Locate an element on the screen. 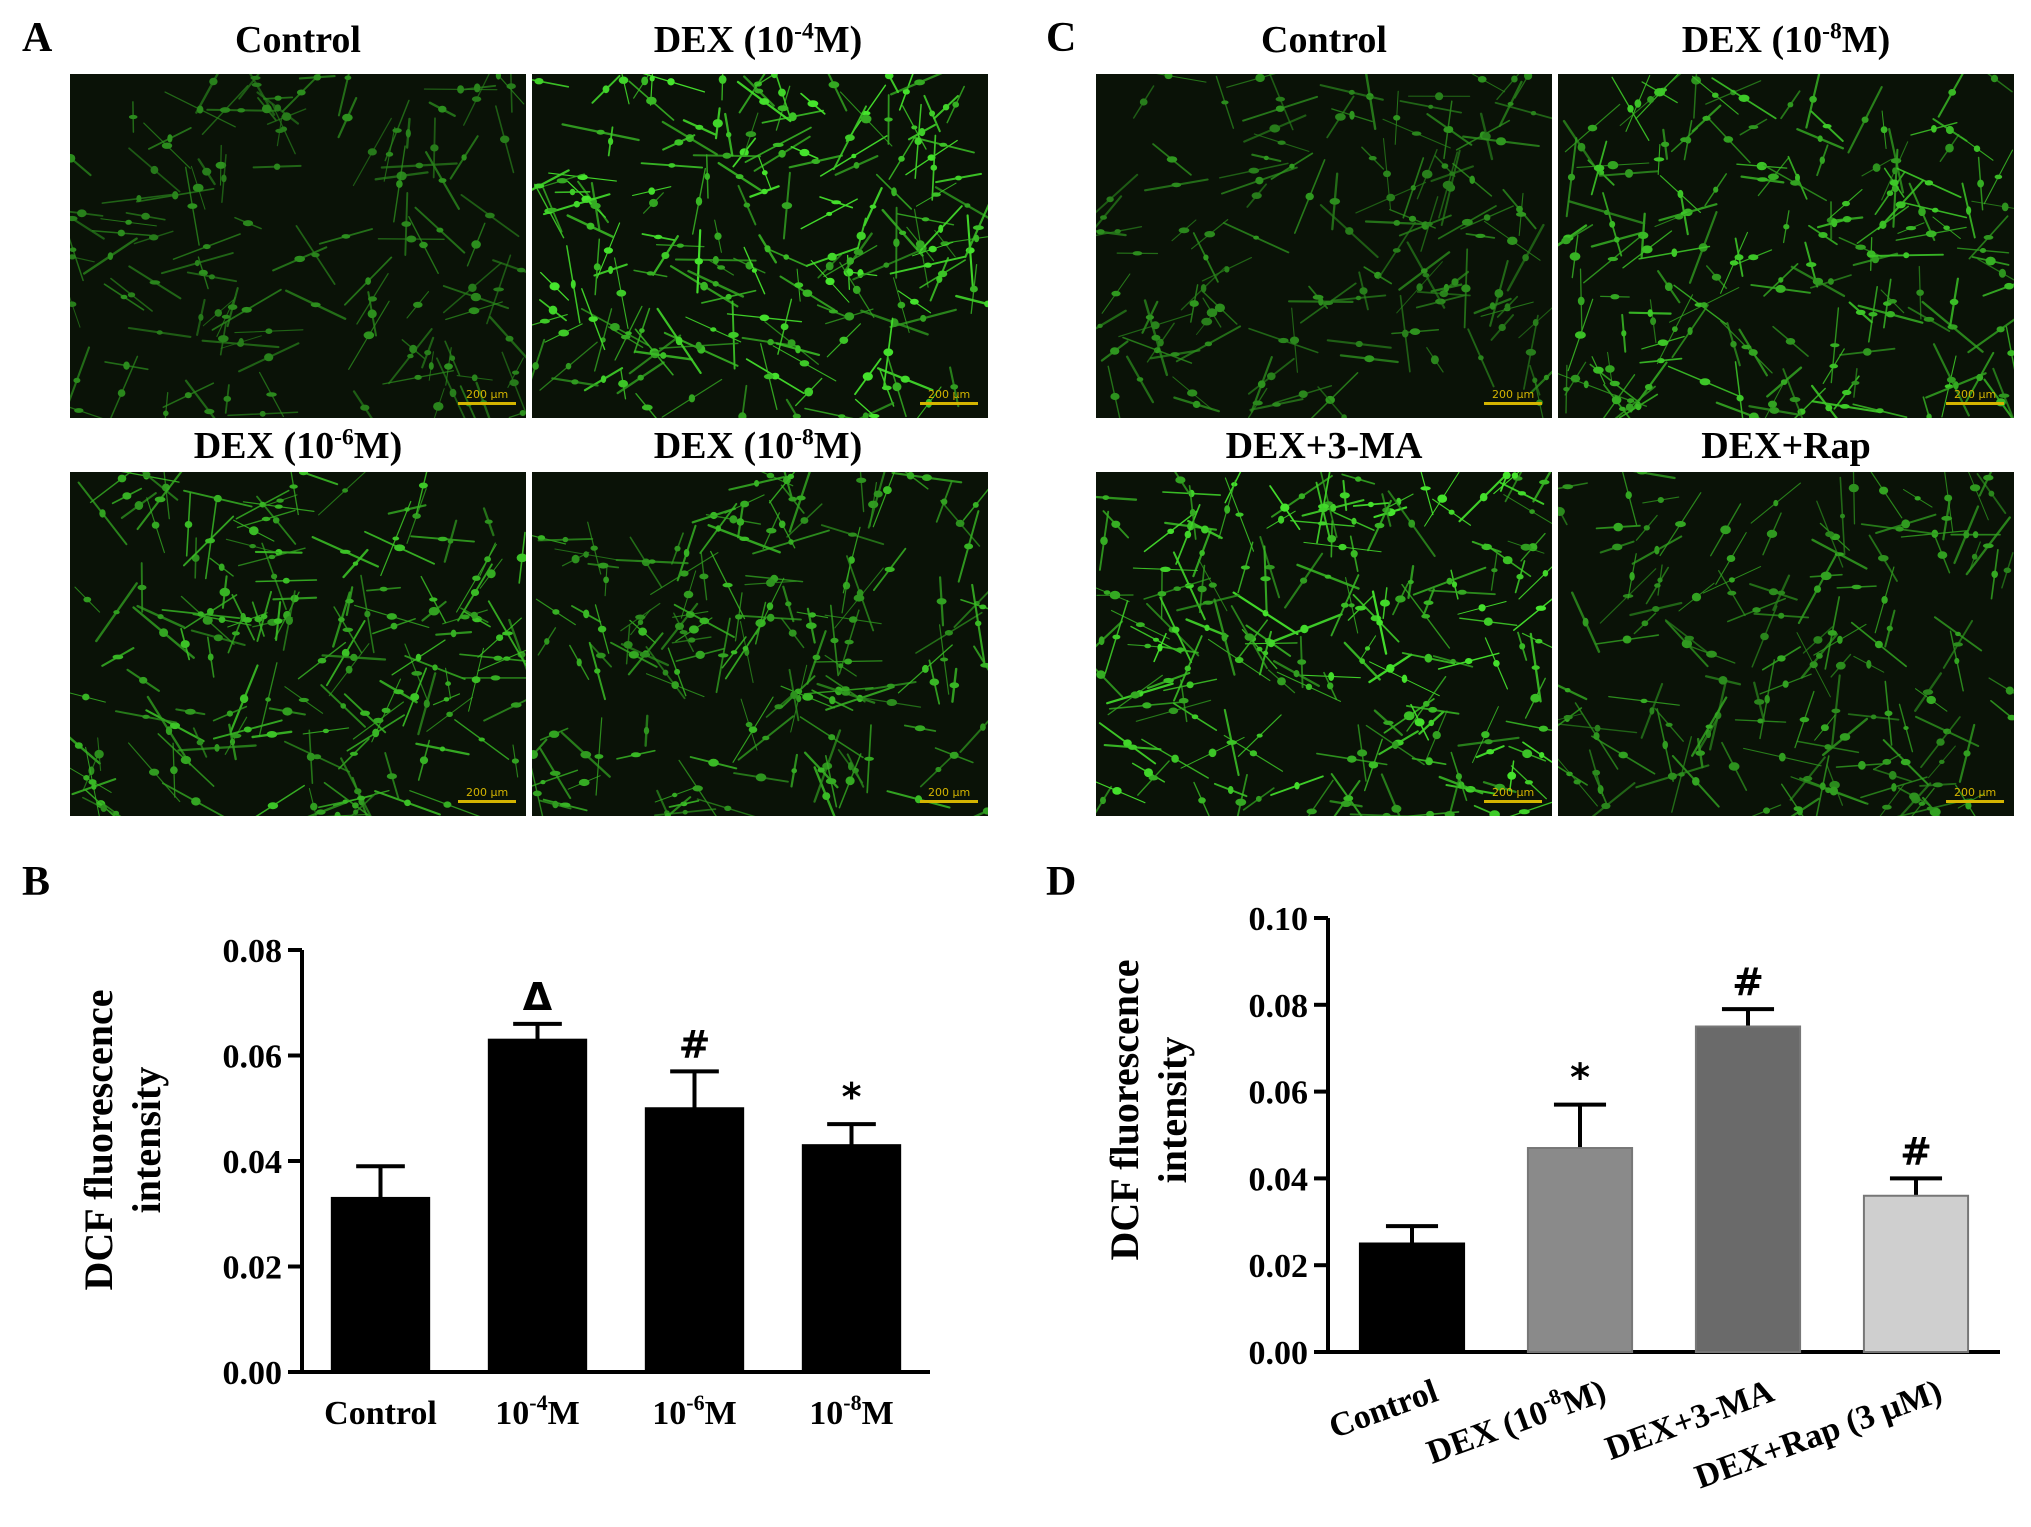 The height and width of the screenshot is (1527, 2031). title-c-dex-3ma: DEX+3-MA is located at coordinates (1324, 446).